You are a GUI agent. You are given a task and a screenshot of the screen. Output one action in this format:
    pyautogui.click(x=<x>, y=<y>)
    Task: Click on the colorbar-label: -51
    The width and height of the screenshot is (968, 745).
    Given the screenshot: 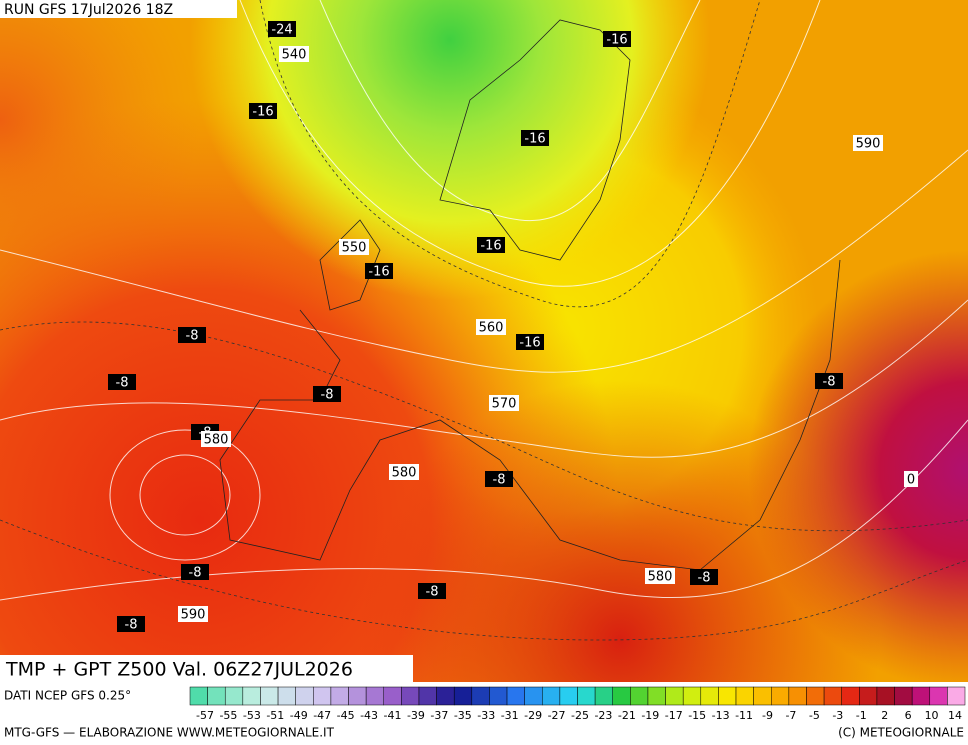 What is the action you would take?
    pyautogui.click(x=275, y=715)
    